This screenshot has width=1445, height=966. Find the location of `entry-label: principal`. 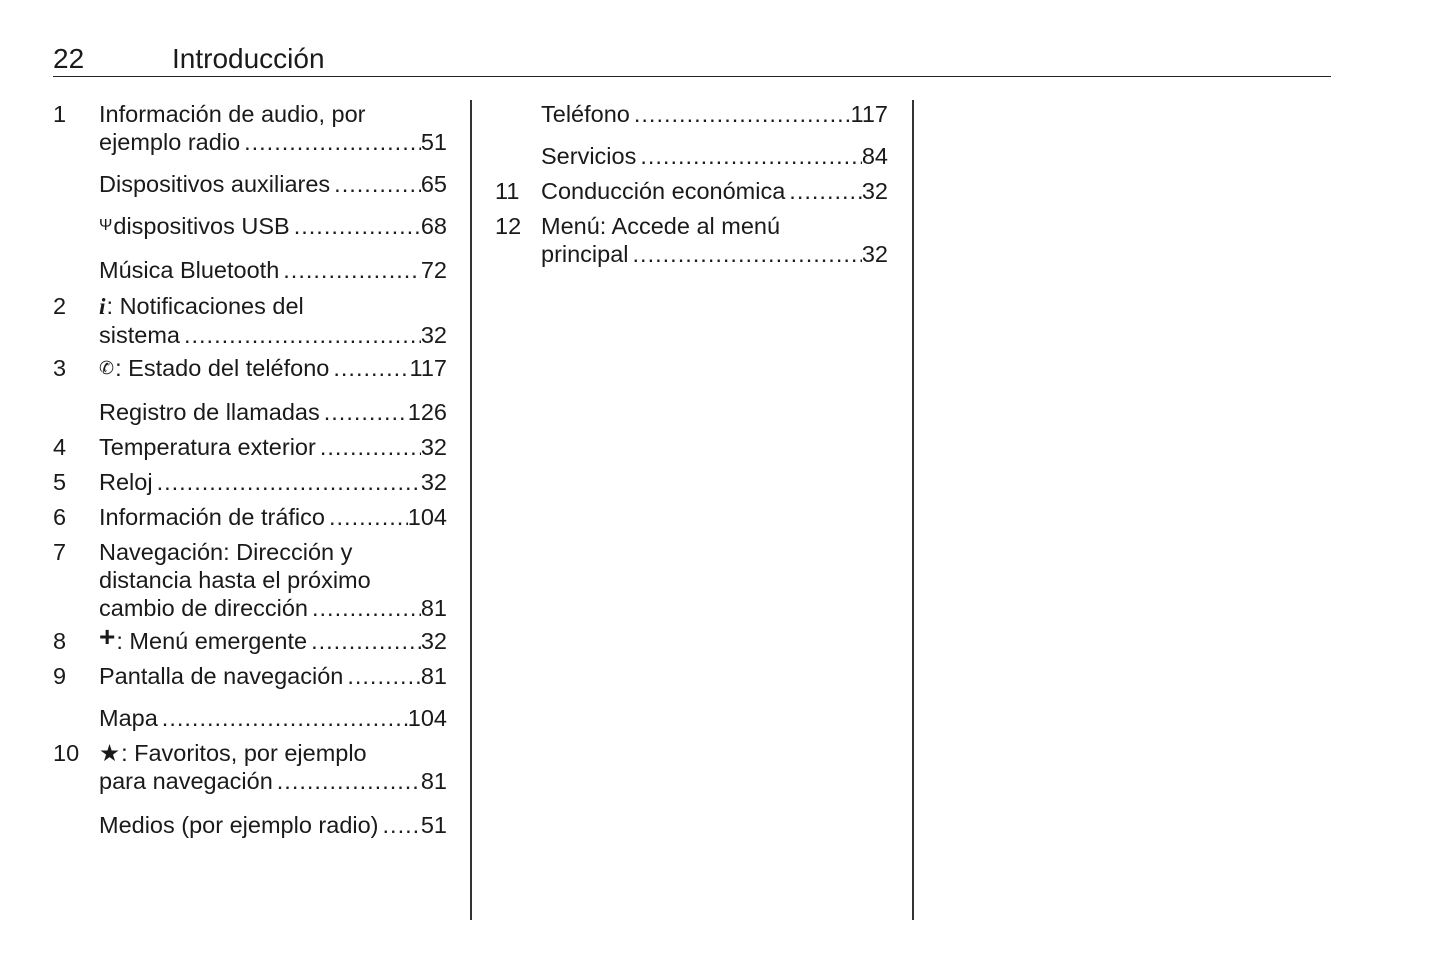

entry-label: principal is located at coordinates (585, 254).